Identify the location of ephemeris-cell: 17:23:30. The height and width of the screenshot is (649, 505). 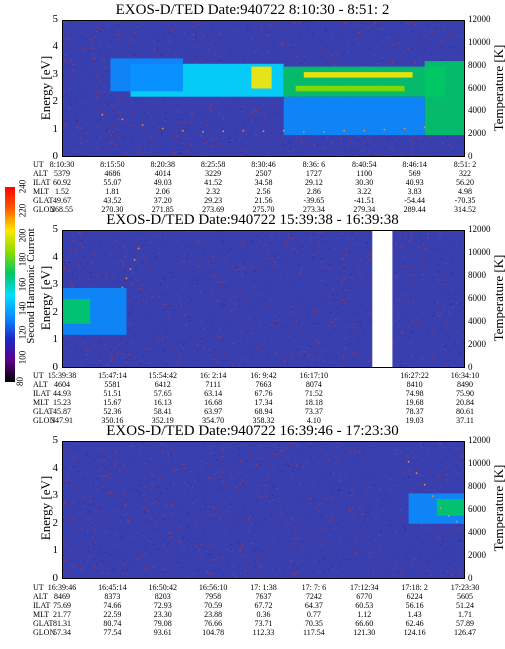
(465, 587).